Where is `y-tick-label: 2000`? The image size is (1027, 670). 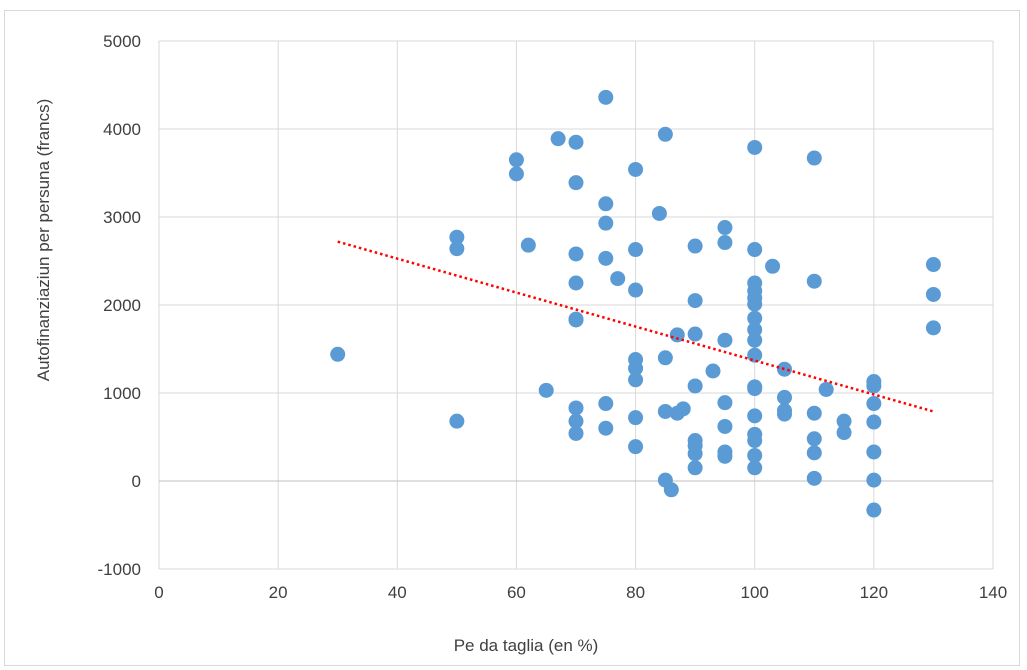
y-tick-label: 2000 is located at coordinates (122, 305).